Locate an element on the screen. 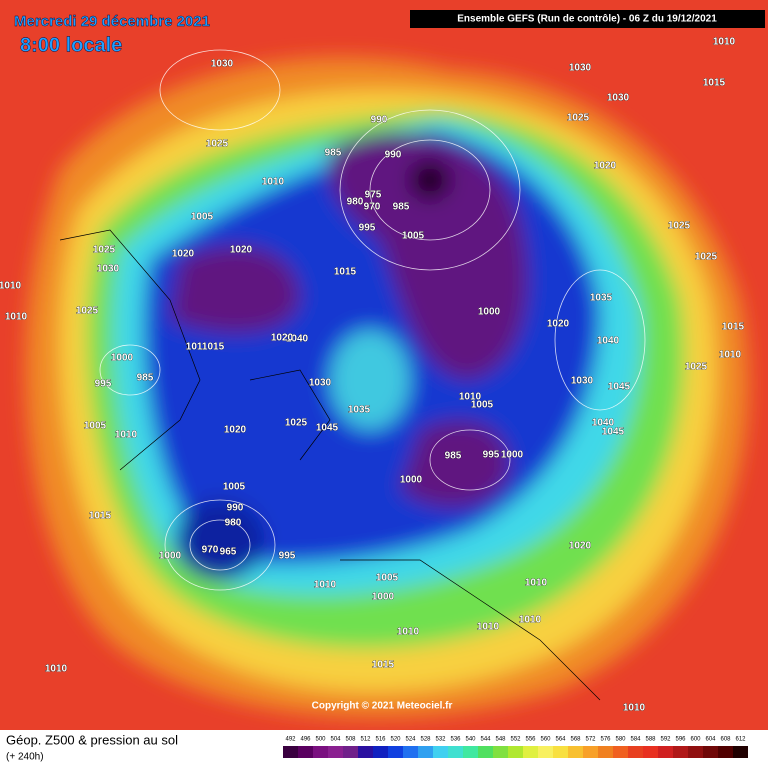  isobar-label: 1040 is located at coordinates (603, 423).